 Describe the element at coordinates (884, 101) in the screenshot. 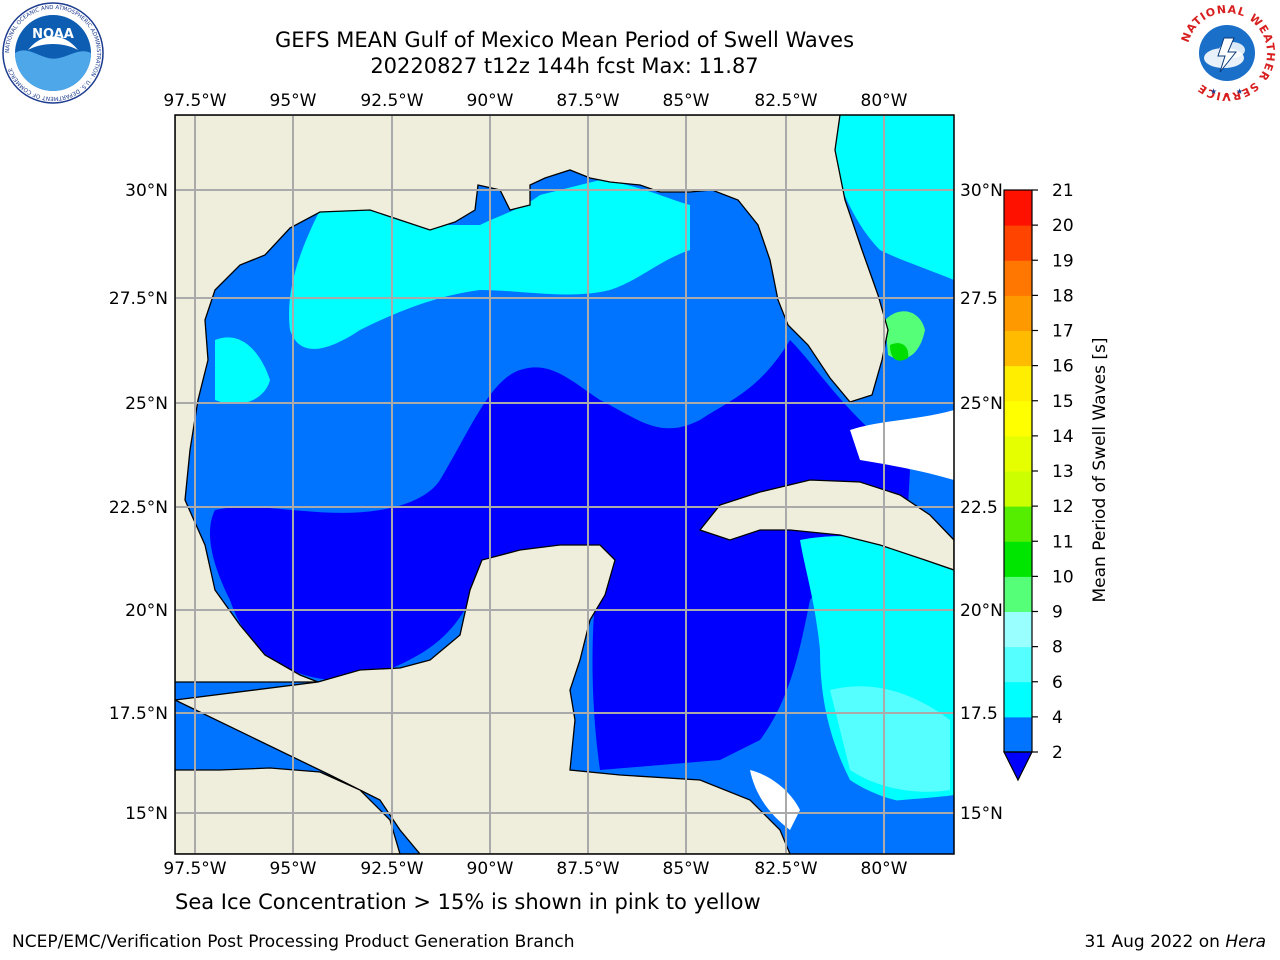

I see `lon-label-top: 80°W` at that location.